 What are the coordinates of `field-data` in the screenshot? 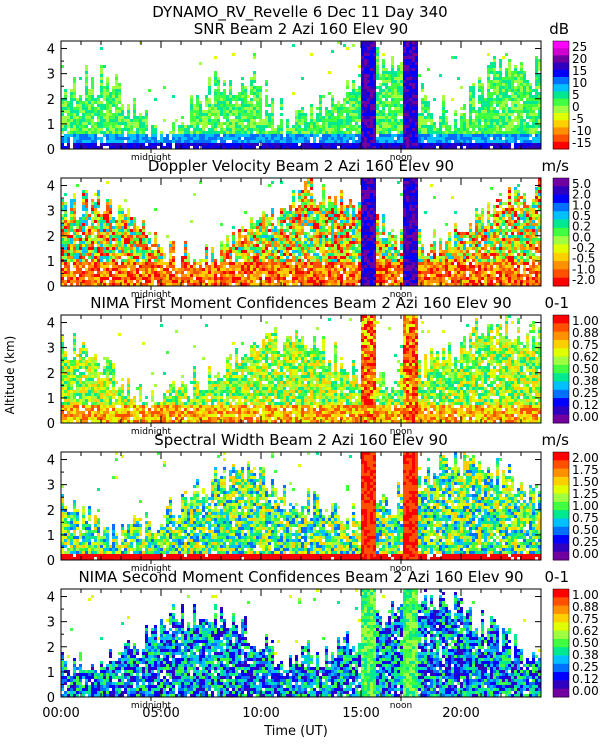 It's located at (301, 95).